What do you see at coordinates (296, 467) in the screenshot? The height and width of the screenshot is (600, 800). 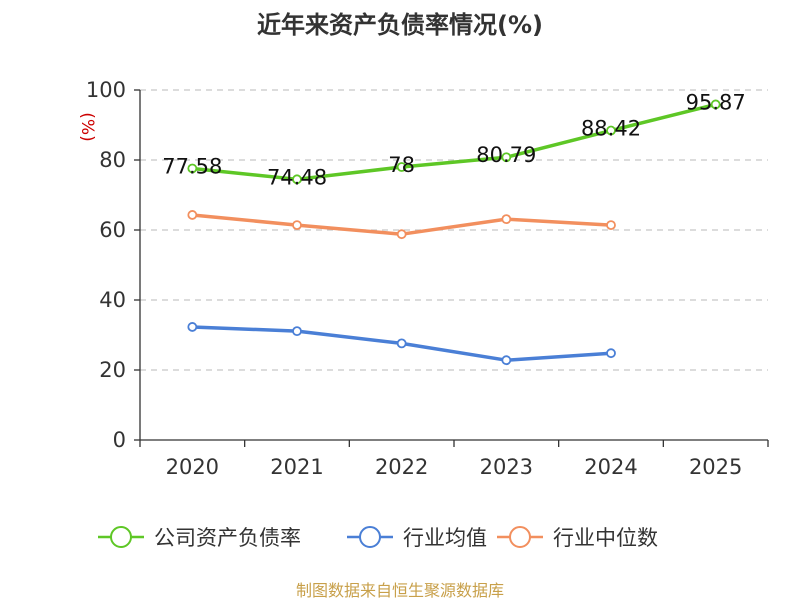 I see `x-tick-label: 2021` at bounding box center [296, 467].